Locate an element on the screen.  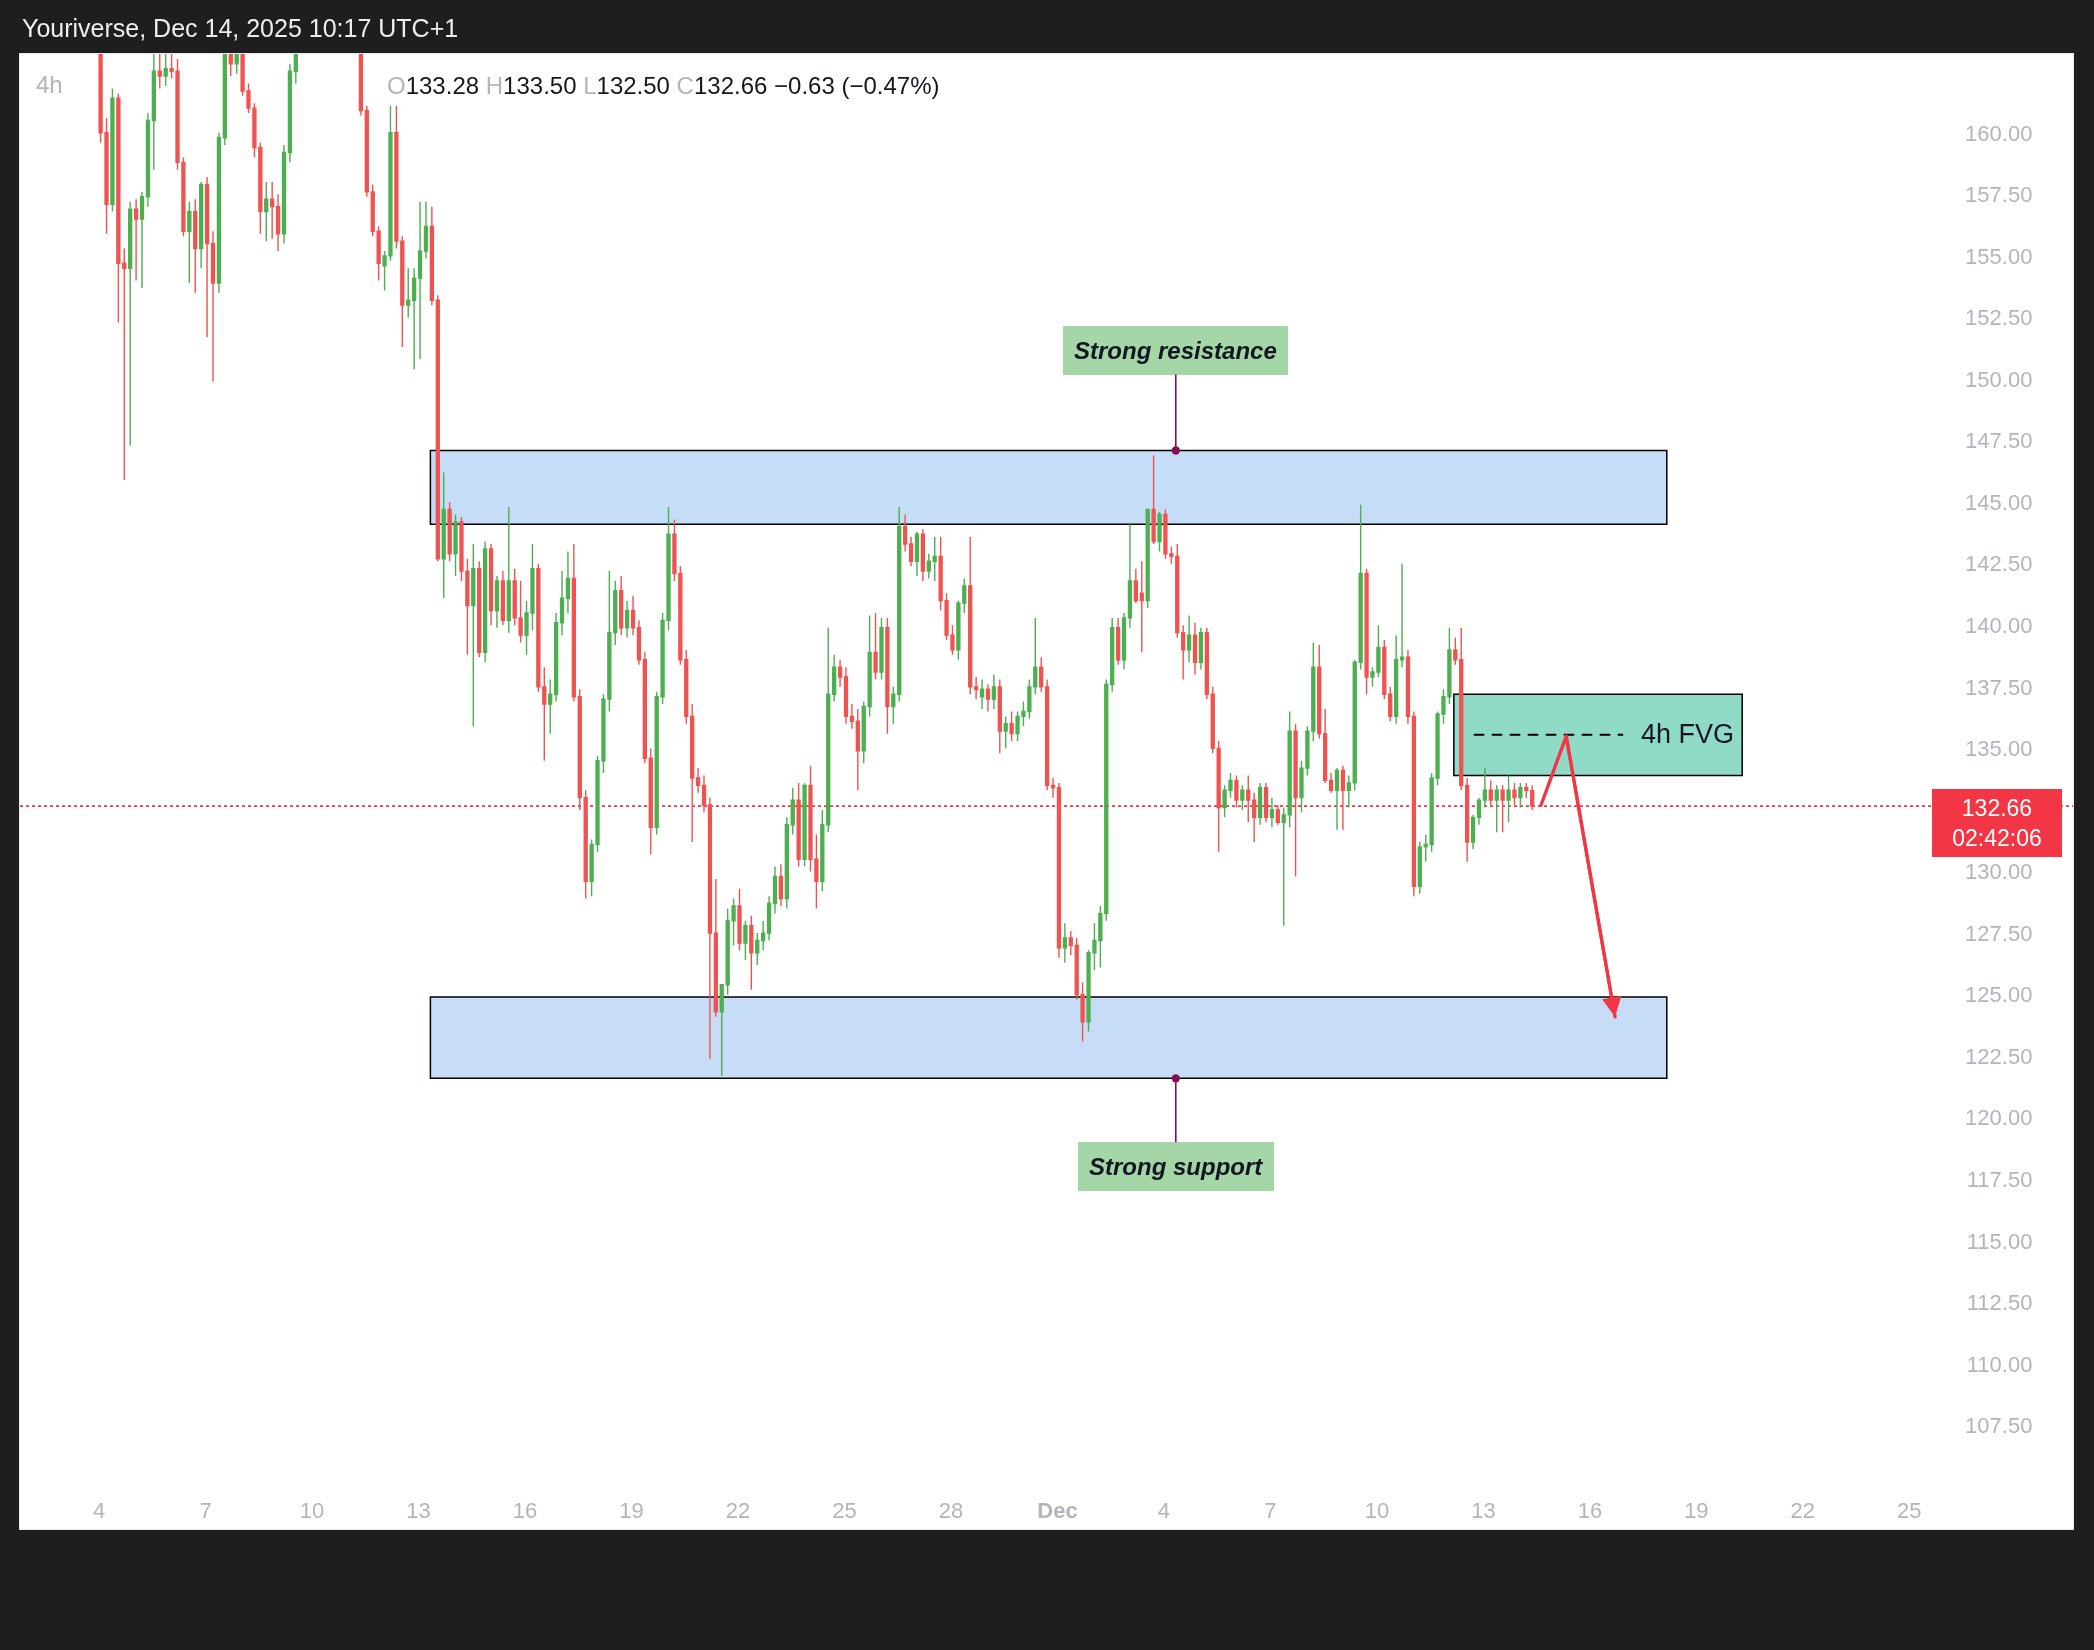
x-tick-label: 25 is located at coordinates (1909, 1510).